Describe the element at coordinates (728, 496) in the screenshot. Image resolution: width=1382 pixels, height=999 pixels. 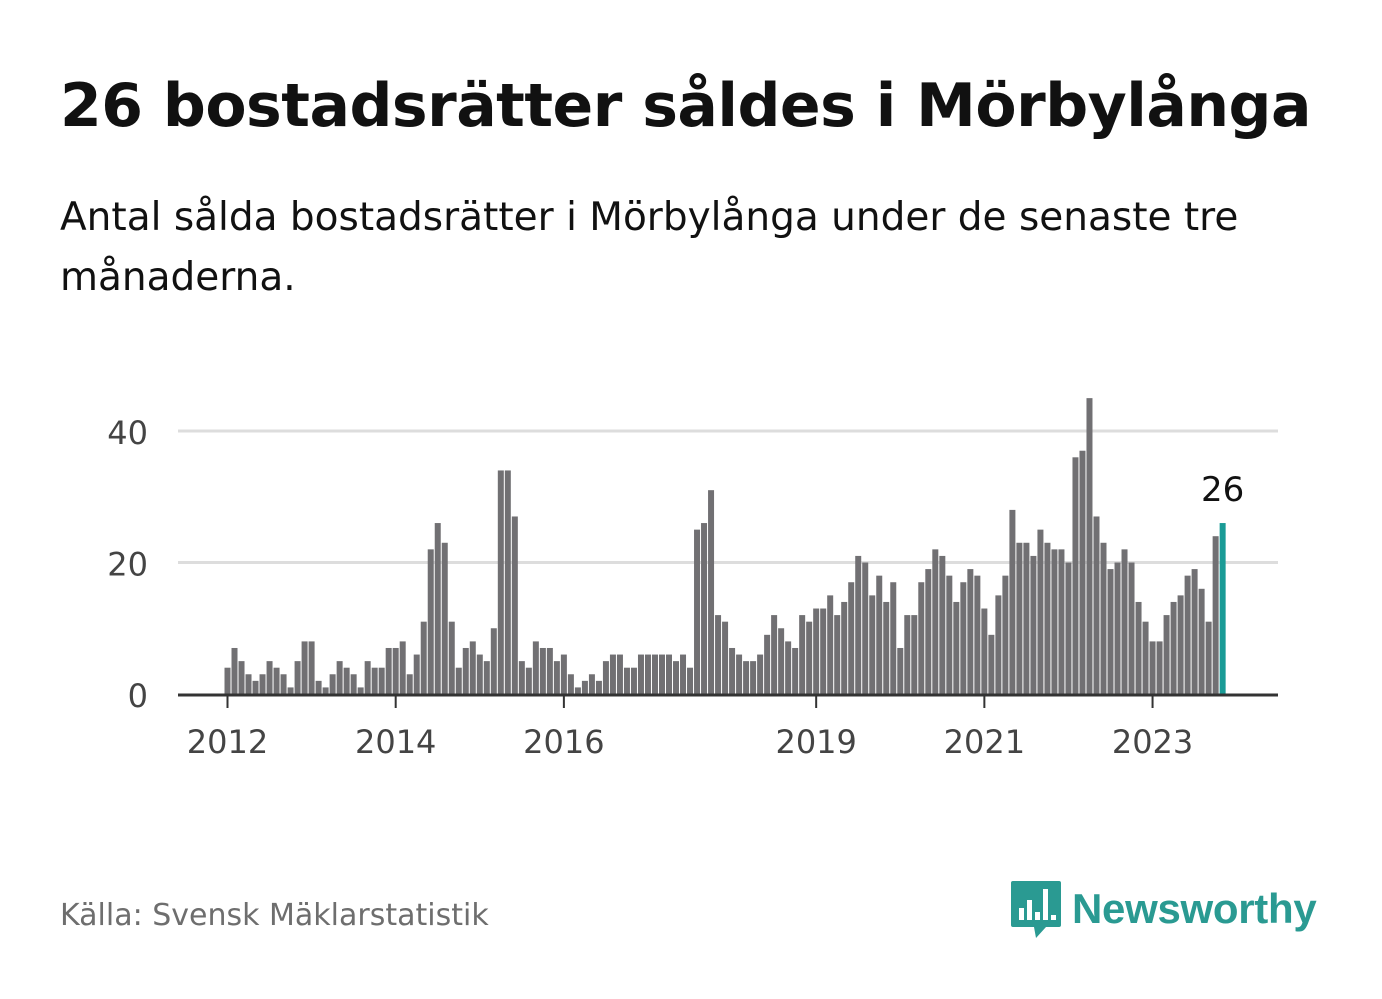
I see `gridlines` at that location.